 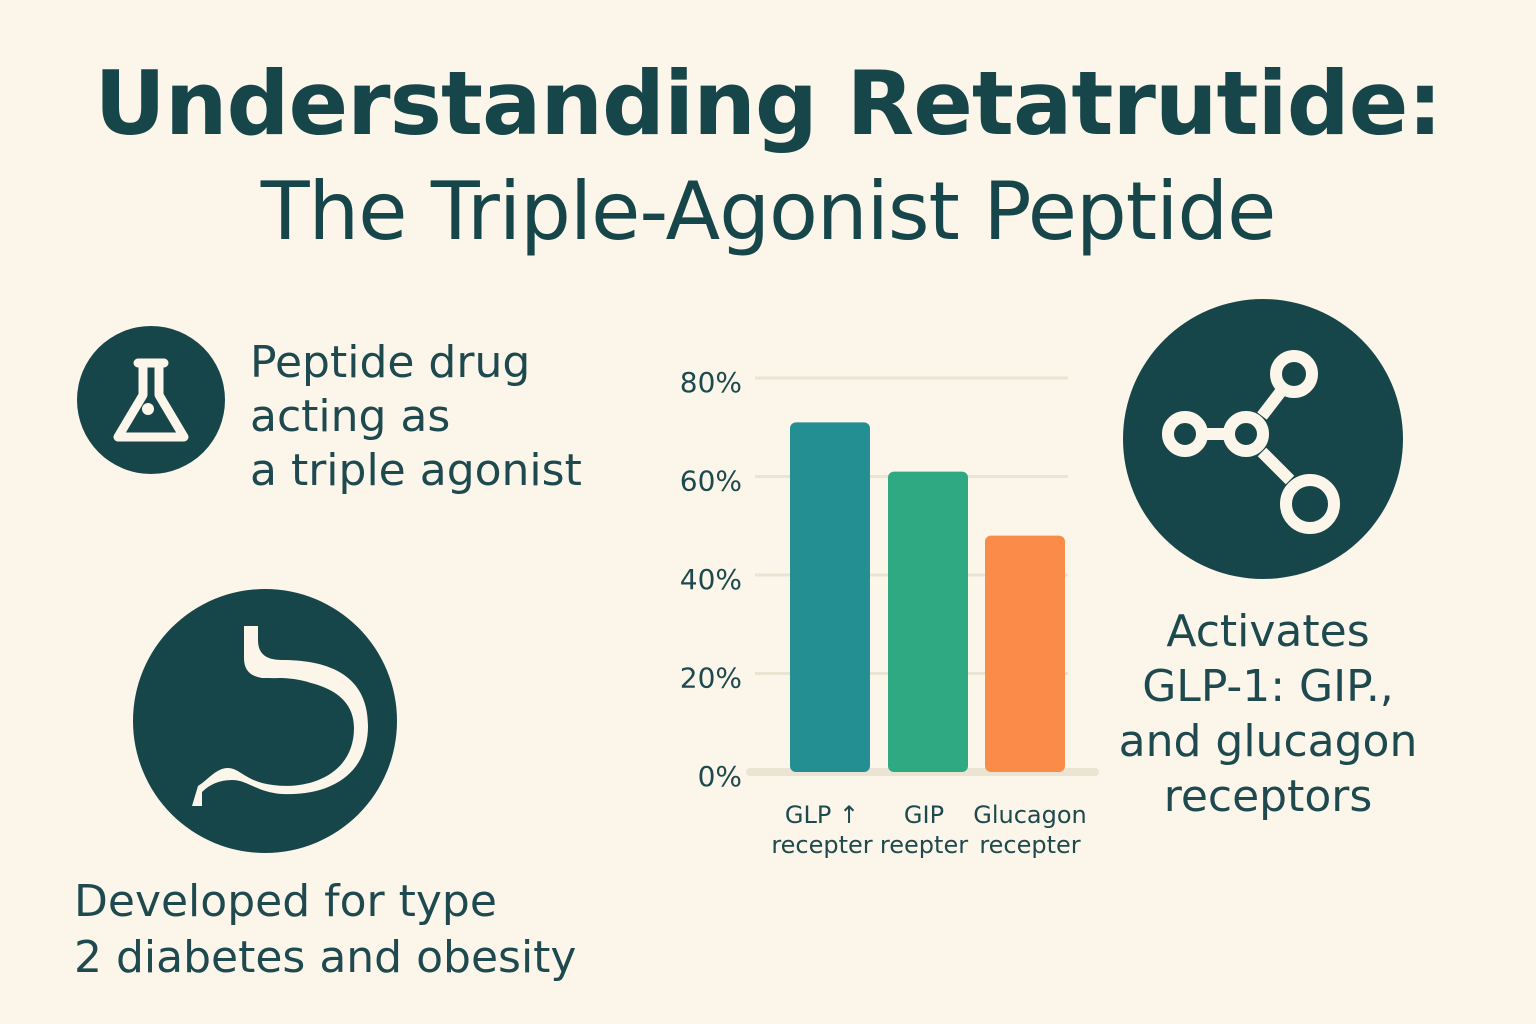 What do you see at coordinates (711, 678) in the screenshot?
I see `y-tick-label: 20%` at bounding box center [711, 678].